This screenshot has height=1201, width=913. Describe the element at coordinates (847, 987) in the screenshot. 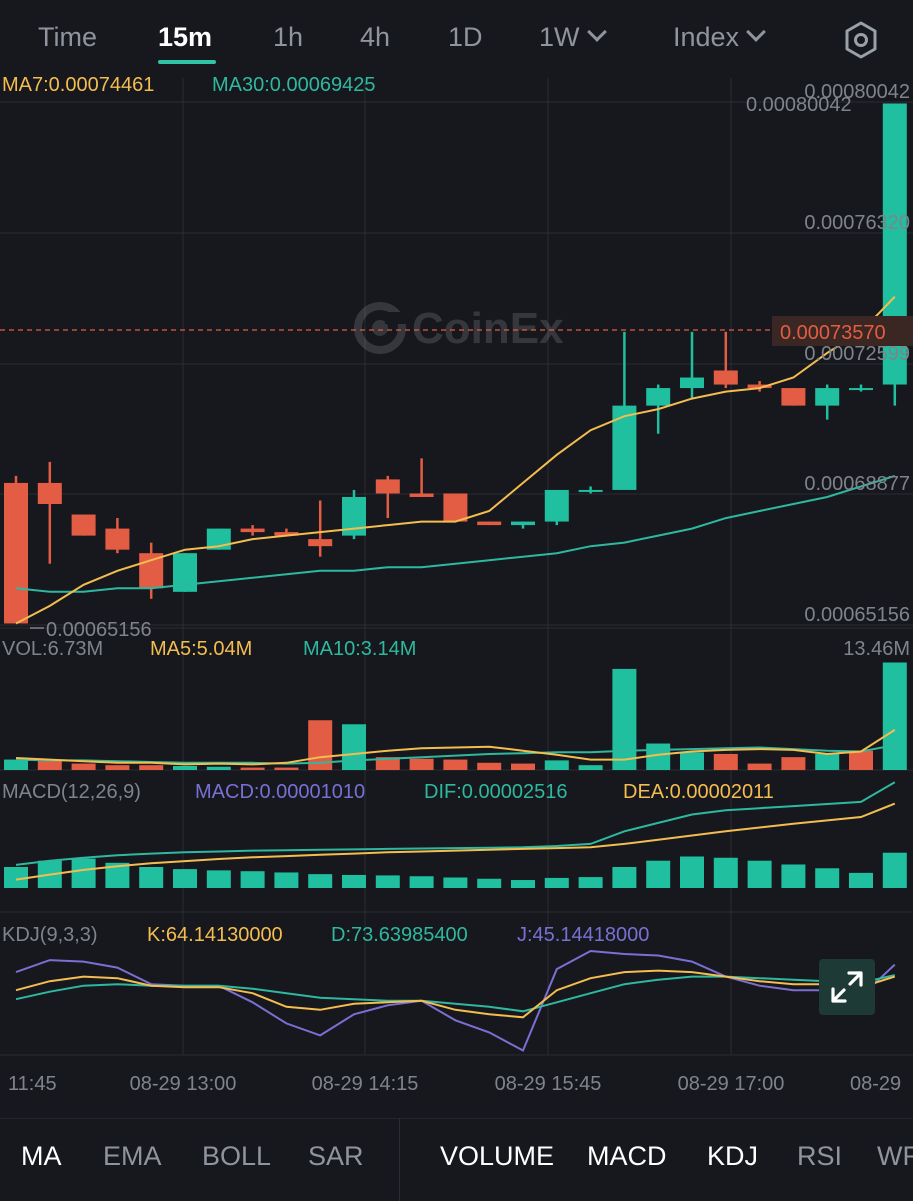

I see `fullscreen-button` at that location.